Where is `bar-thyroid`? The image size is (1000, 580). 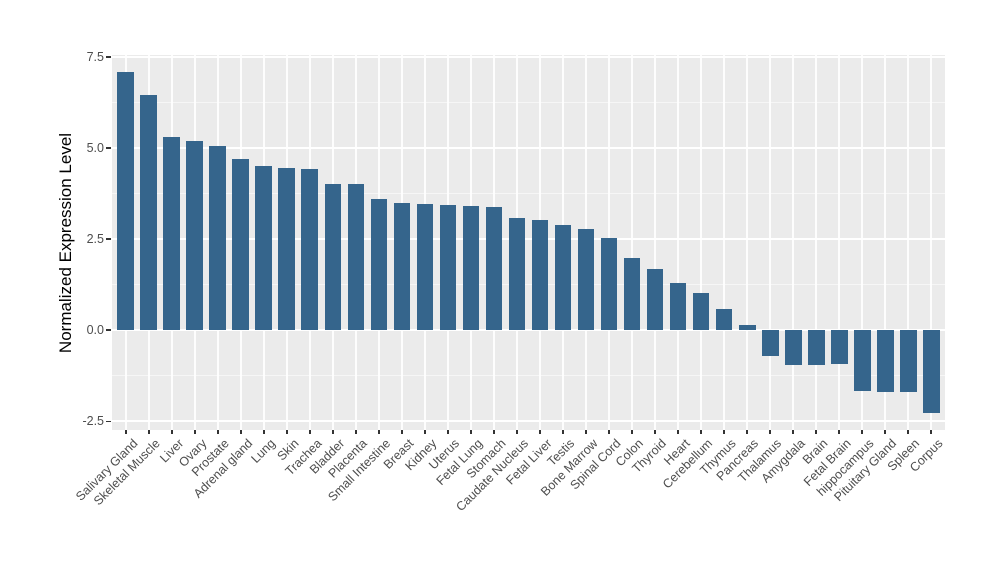
bar-thyroid is located at coordinates (655, 300).